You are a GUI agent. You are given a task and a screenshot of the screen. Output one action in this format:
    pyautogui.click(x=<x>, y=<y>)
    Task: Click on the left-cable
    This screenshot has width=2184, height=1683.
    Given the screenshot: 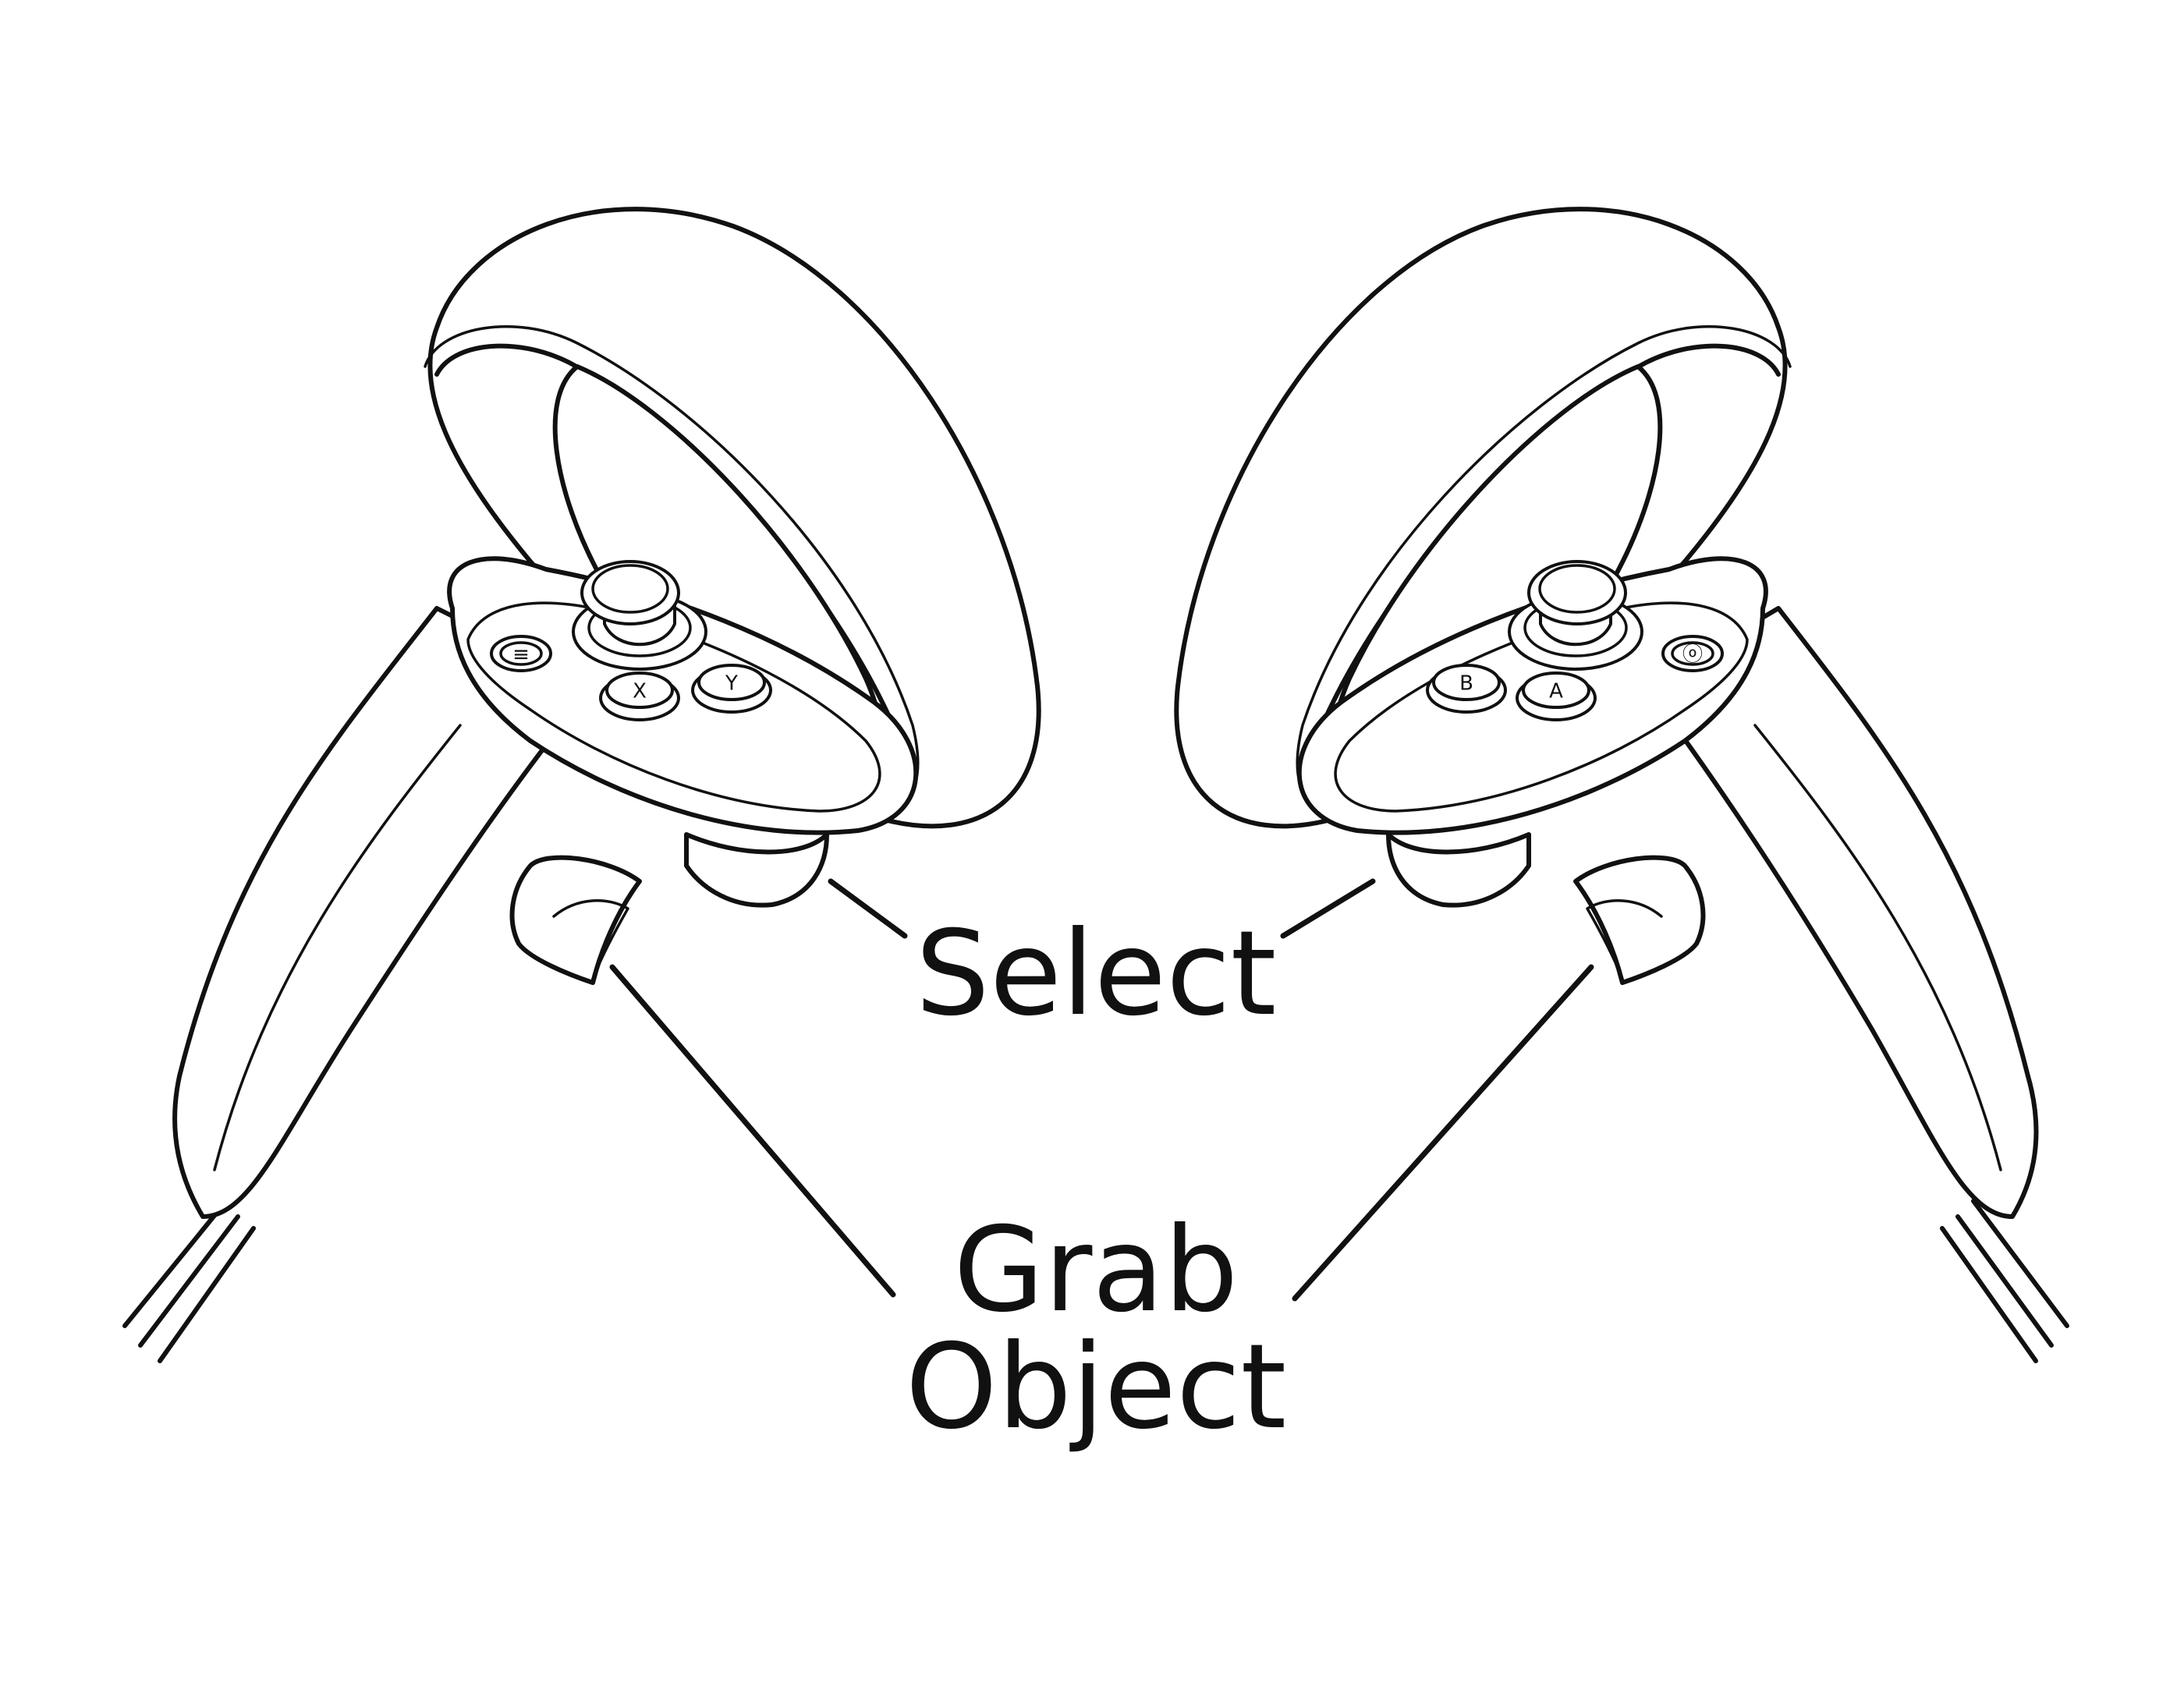 What is the action you would take?
    pyautogui.click(x=189, y=1281)
    